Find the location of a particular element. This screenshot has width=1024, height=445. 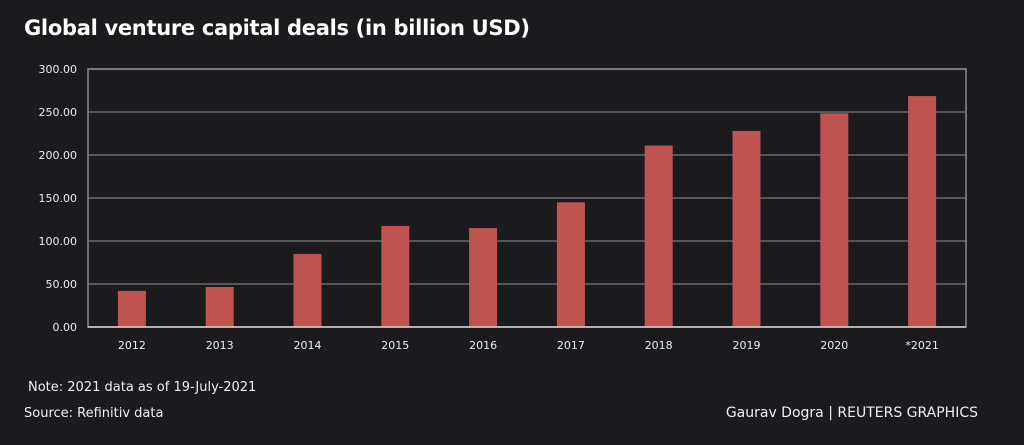

credit-text: Gaurav Dogra | REUTERS GRAPHICS is located at coordinates (851, 413).